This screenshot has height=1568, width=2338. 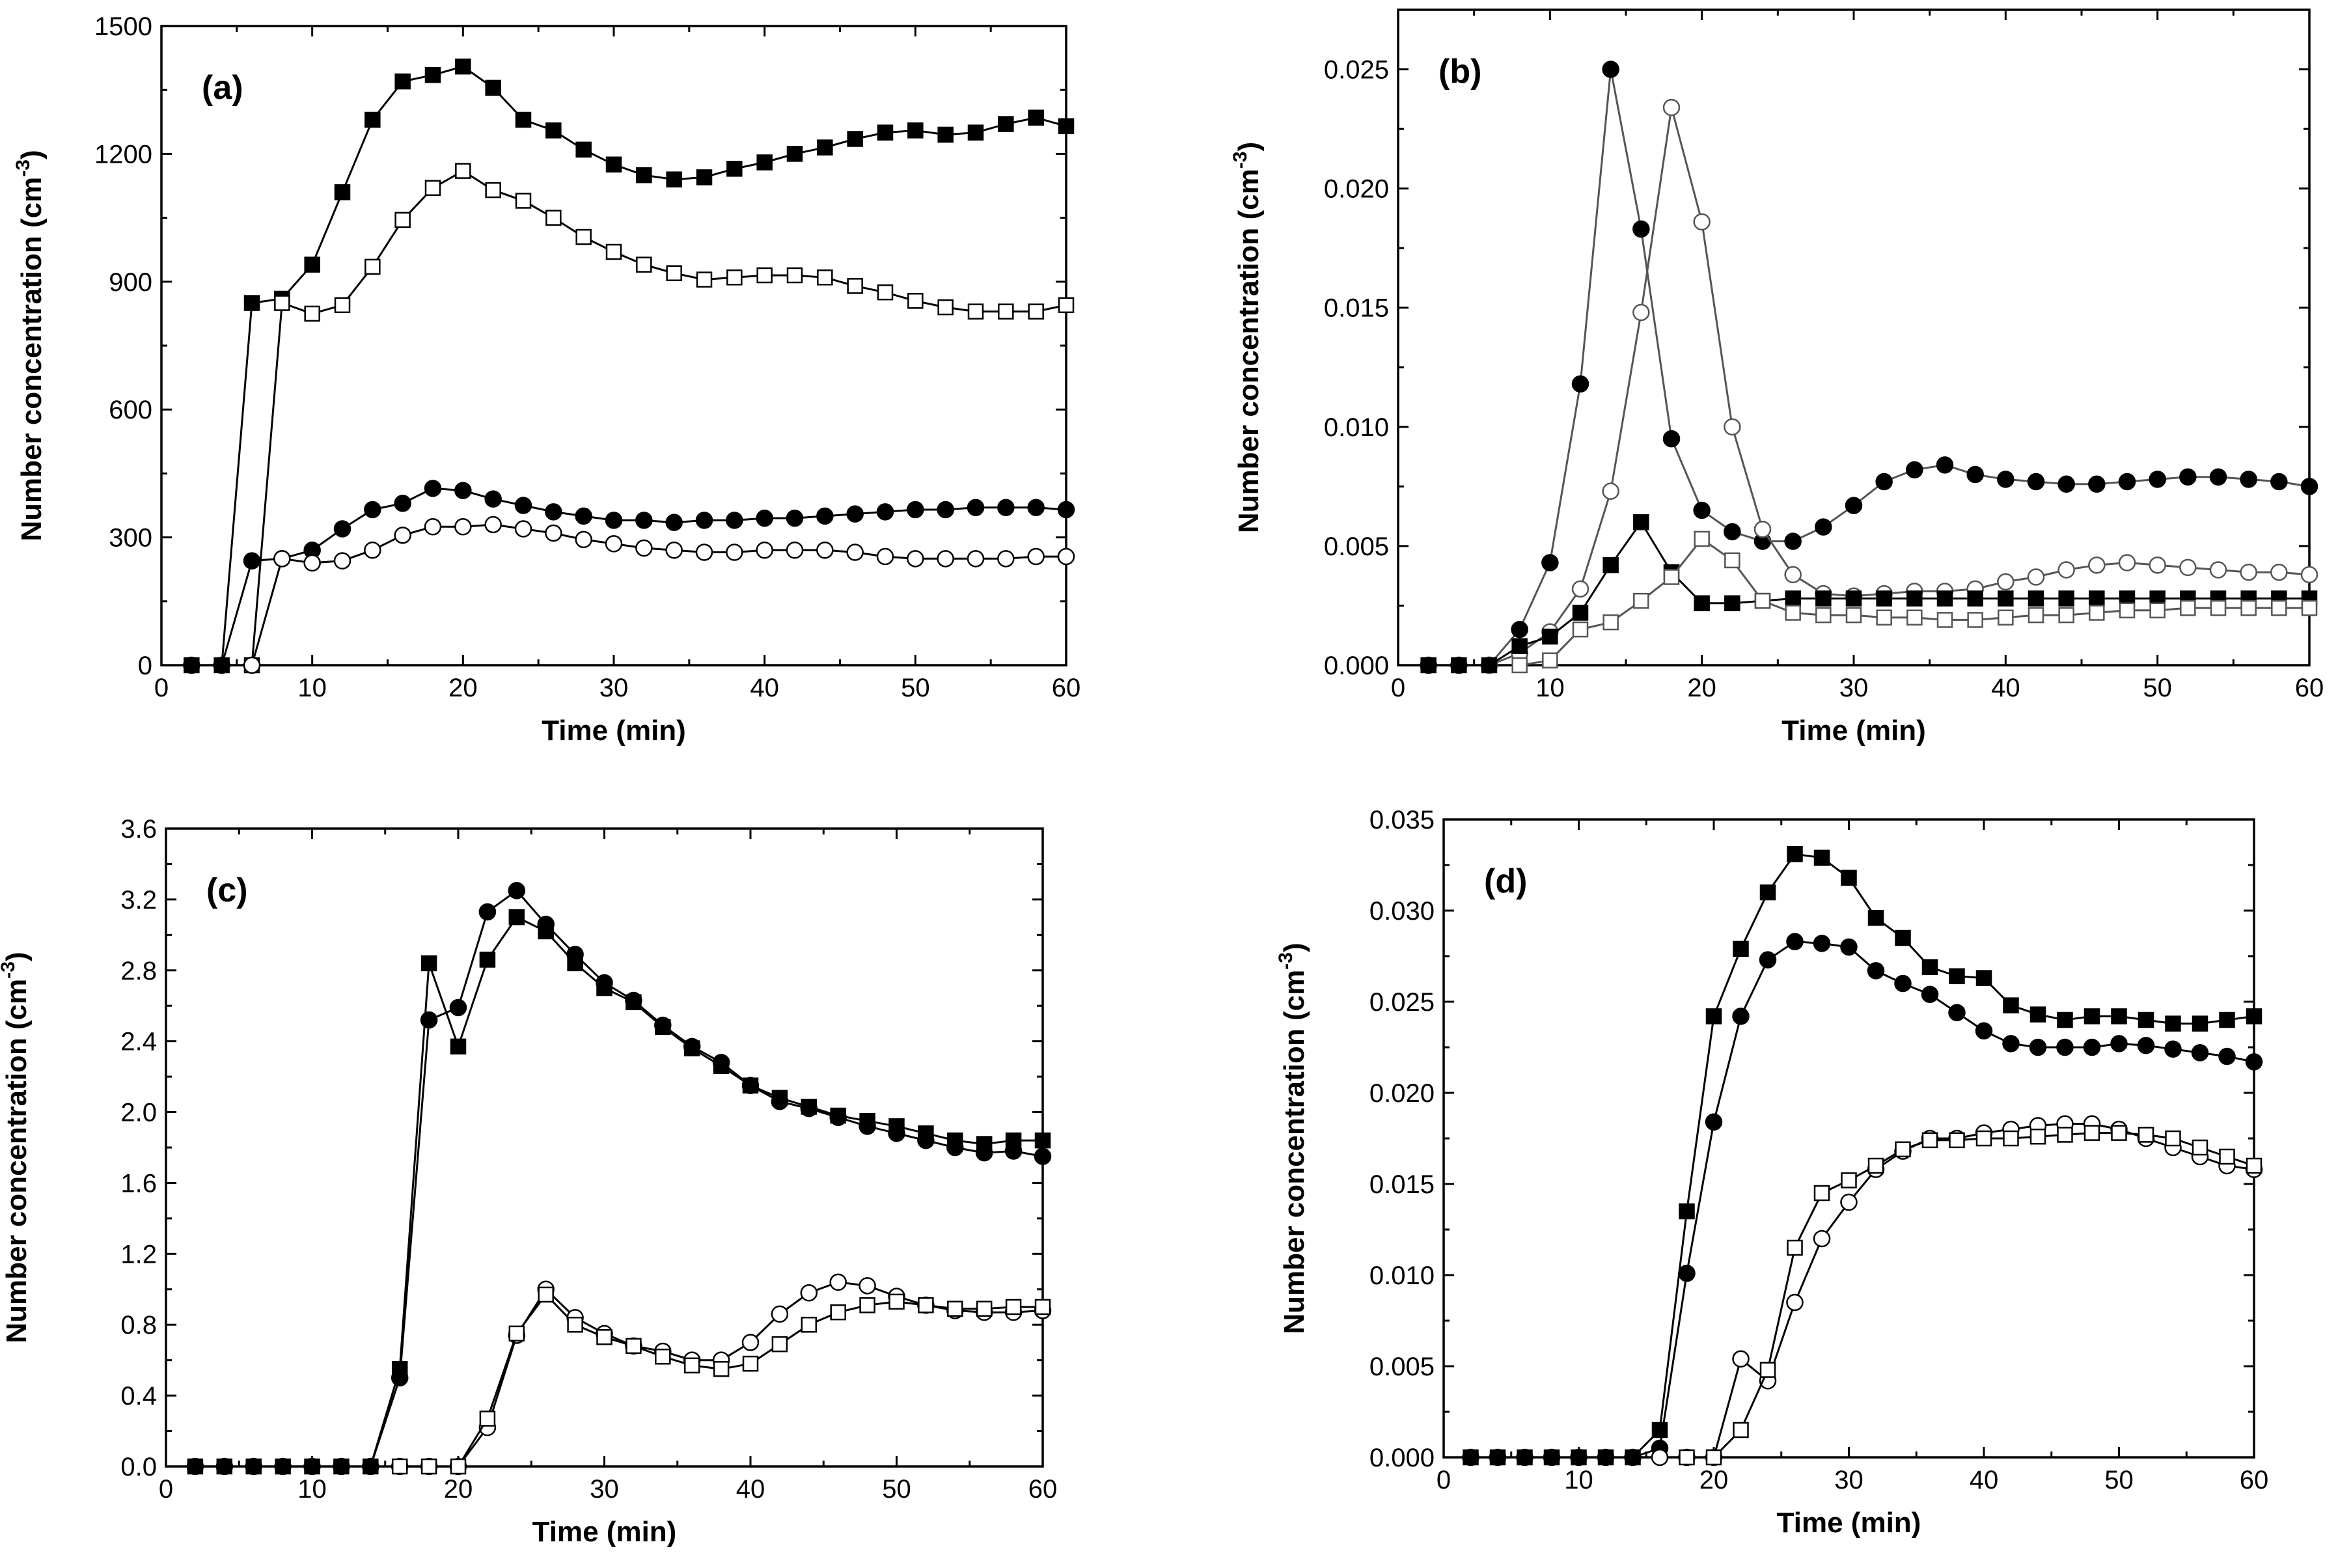 I want to click on x-tick-label: 50, so click(x=896, y=1489).